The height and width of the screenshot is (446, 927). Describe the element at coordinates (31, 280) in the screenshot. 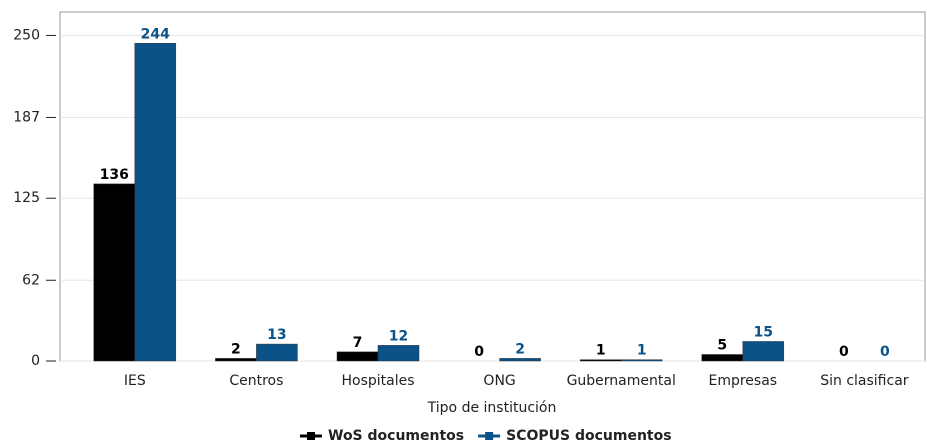

I see `y-tick-label: 62` at that location.